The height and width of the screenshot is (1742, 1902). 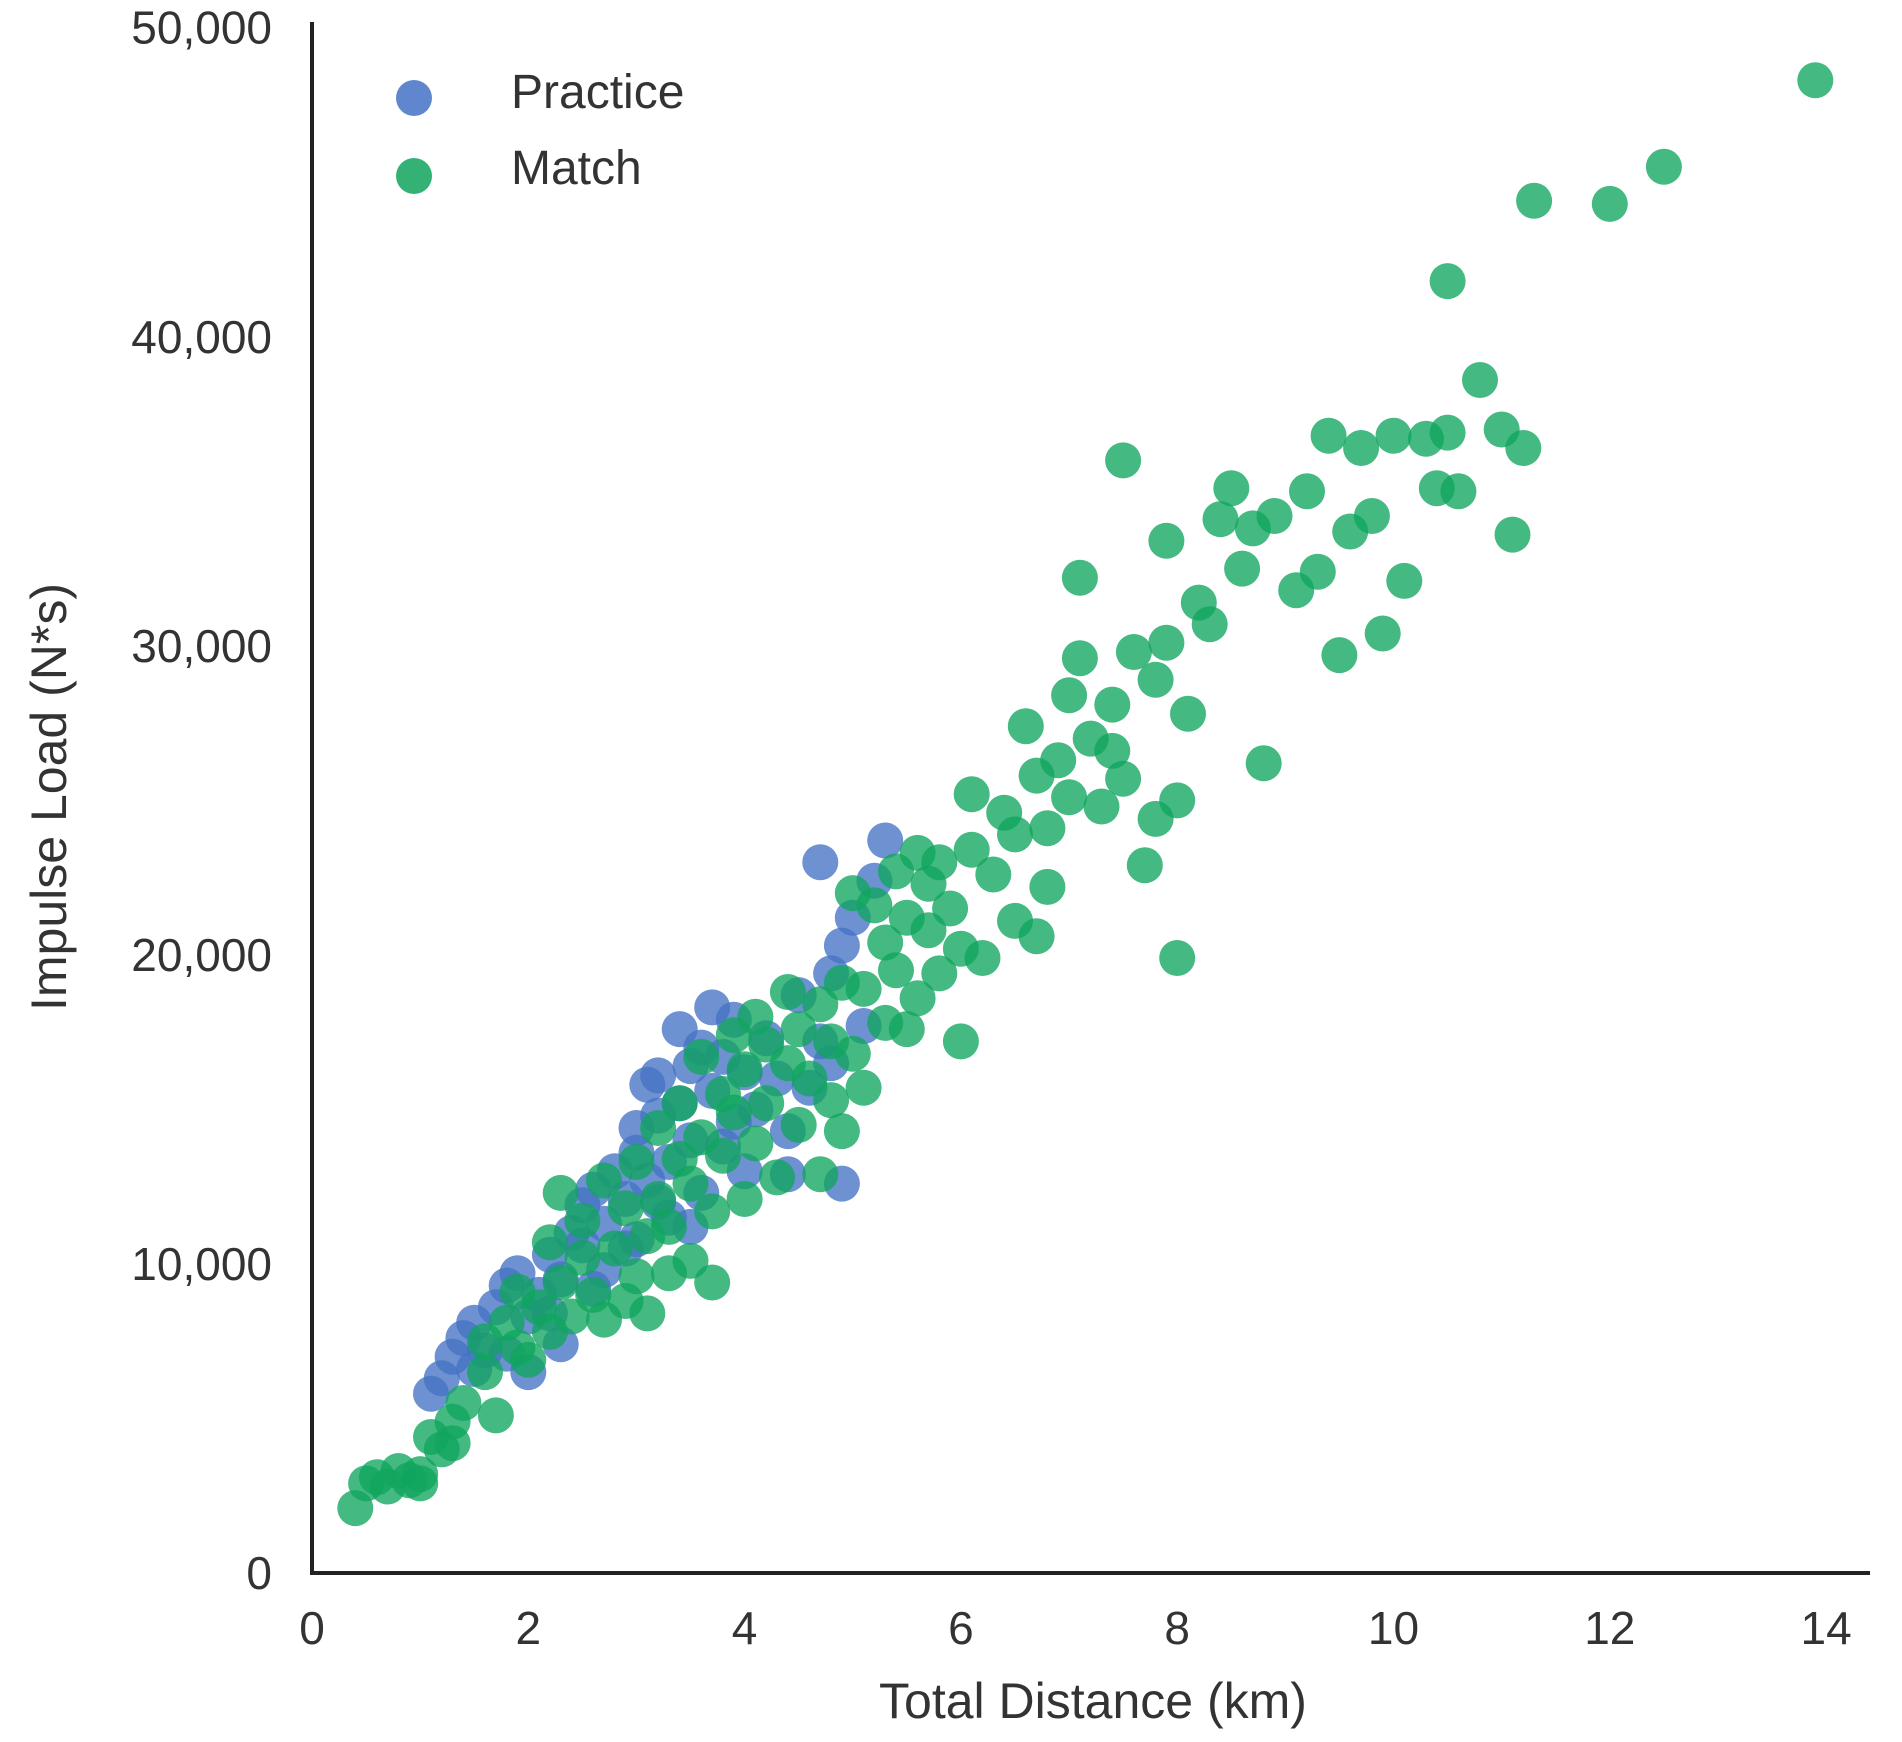 What do you see at coordinates (201, 955) in the screenshot?
I see `y-tick-label-20000: 20,000` at bounding box center [201, 955].